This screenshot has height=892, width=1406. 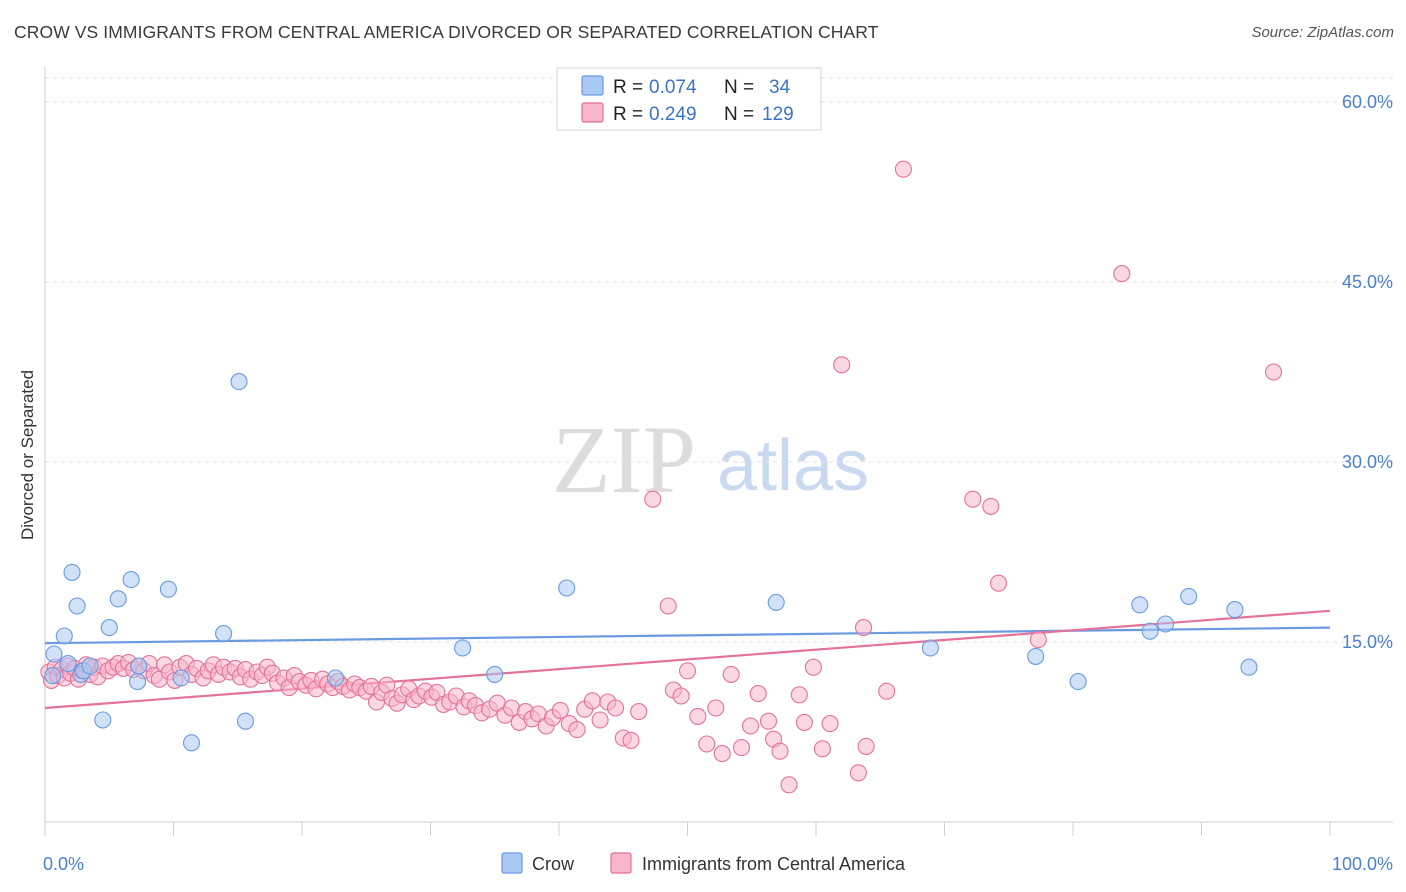 I want to click on legend-swatch-crow, so click(x=592, y=85).